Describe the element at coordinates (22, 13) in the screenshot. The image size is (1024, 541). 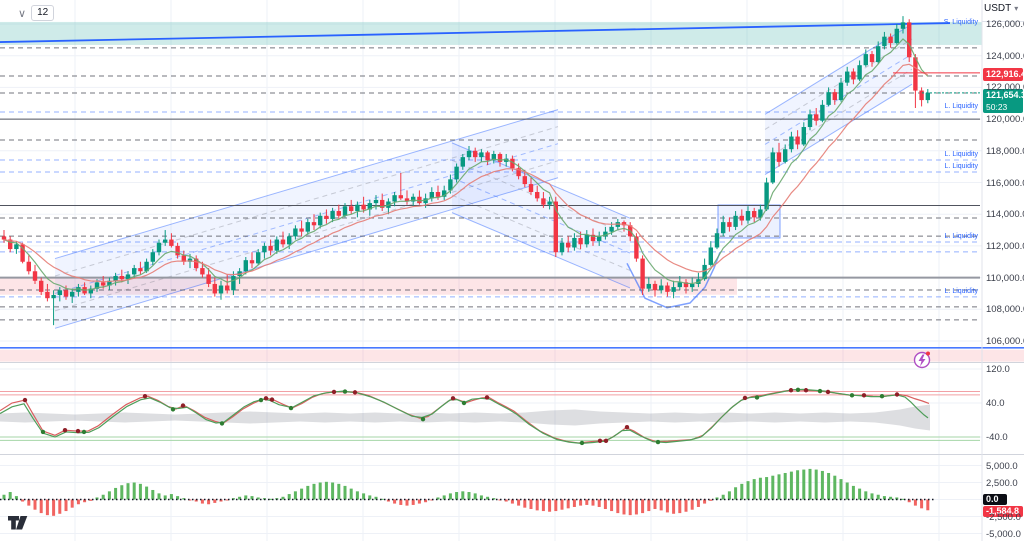
I see `chevron-down-icon: ∨` at that location.